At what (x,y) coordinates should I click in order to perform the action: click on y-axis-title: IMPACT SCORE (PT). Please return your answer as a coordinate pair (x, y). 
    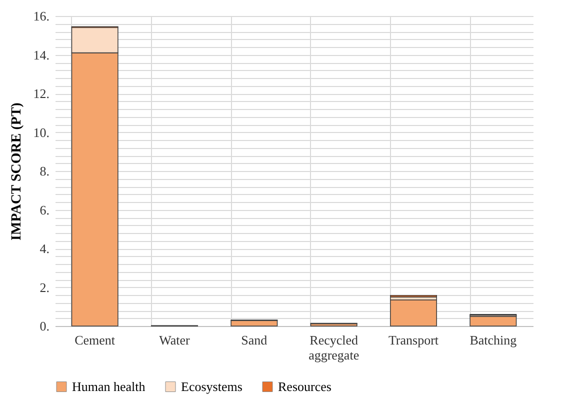
    Looking at the image, I should click on (16, 171).